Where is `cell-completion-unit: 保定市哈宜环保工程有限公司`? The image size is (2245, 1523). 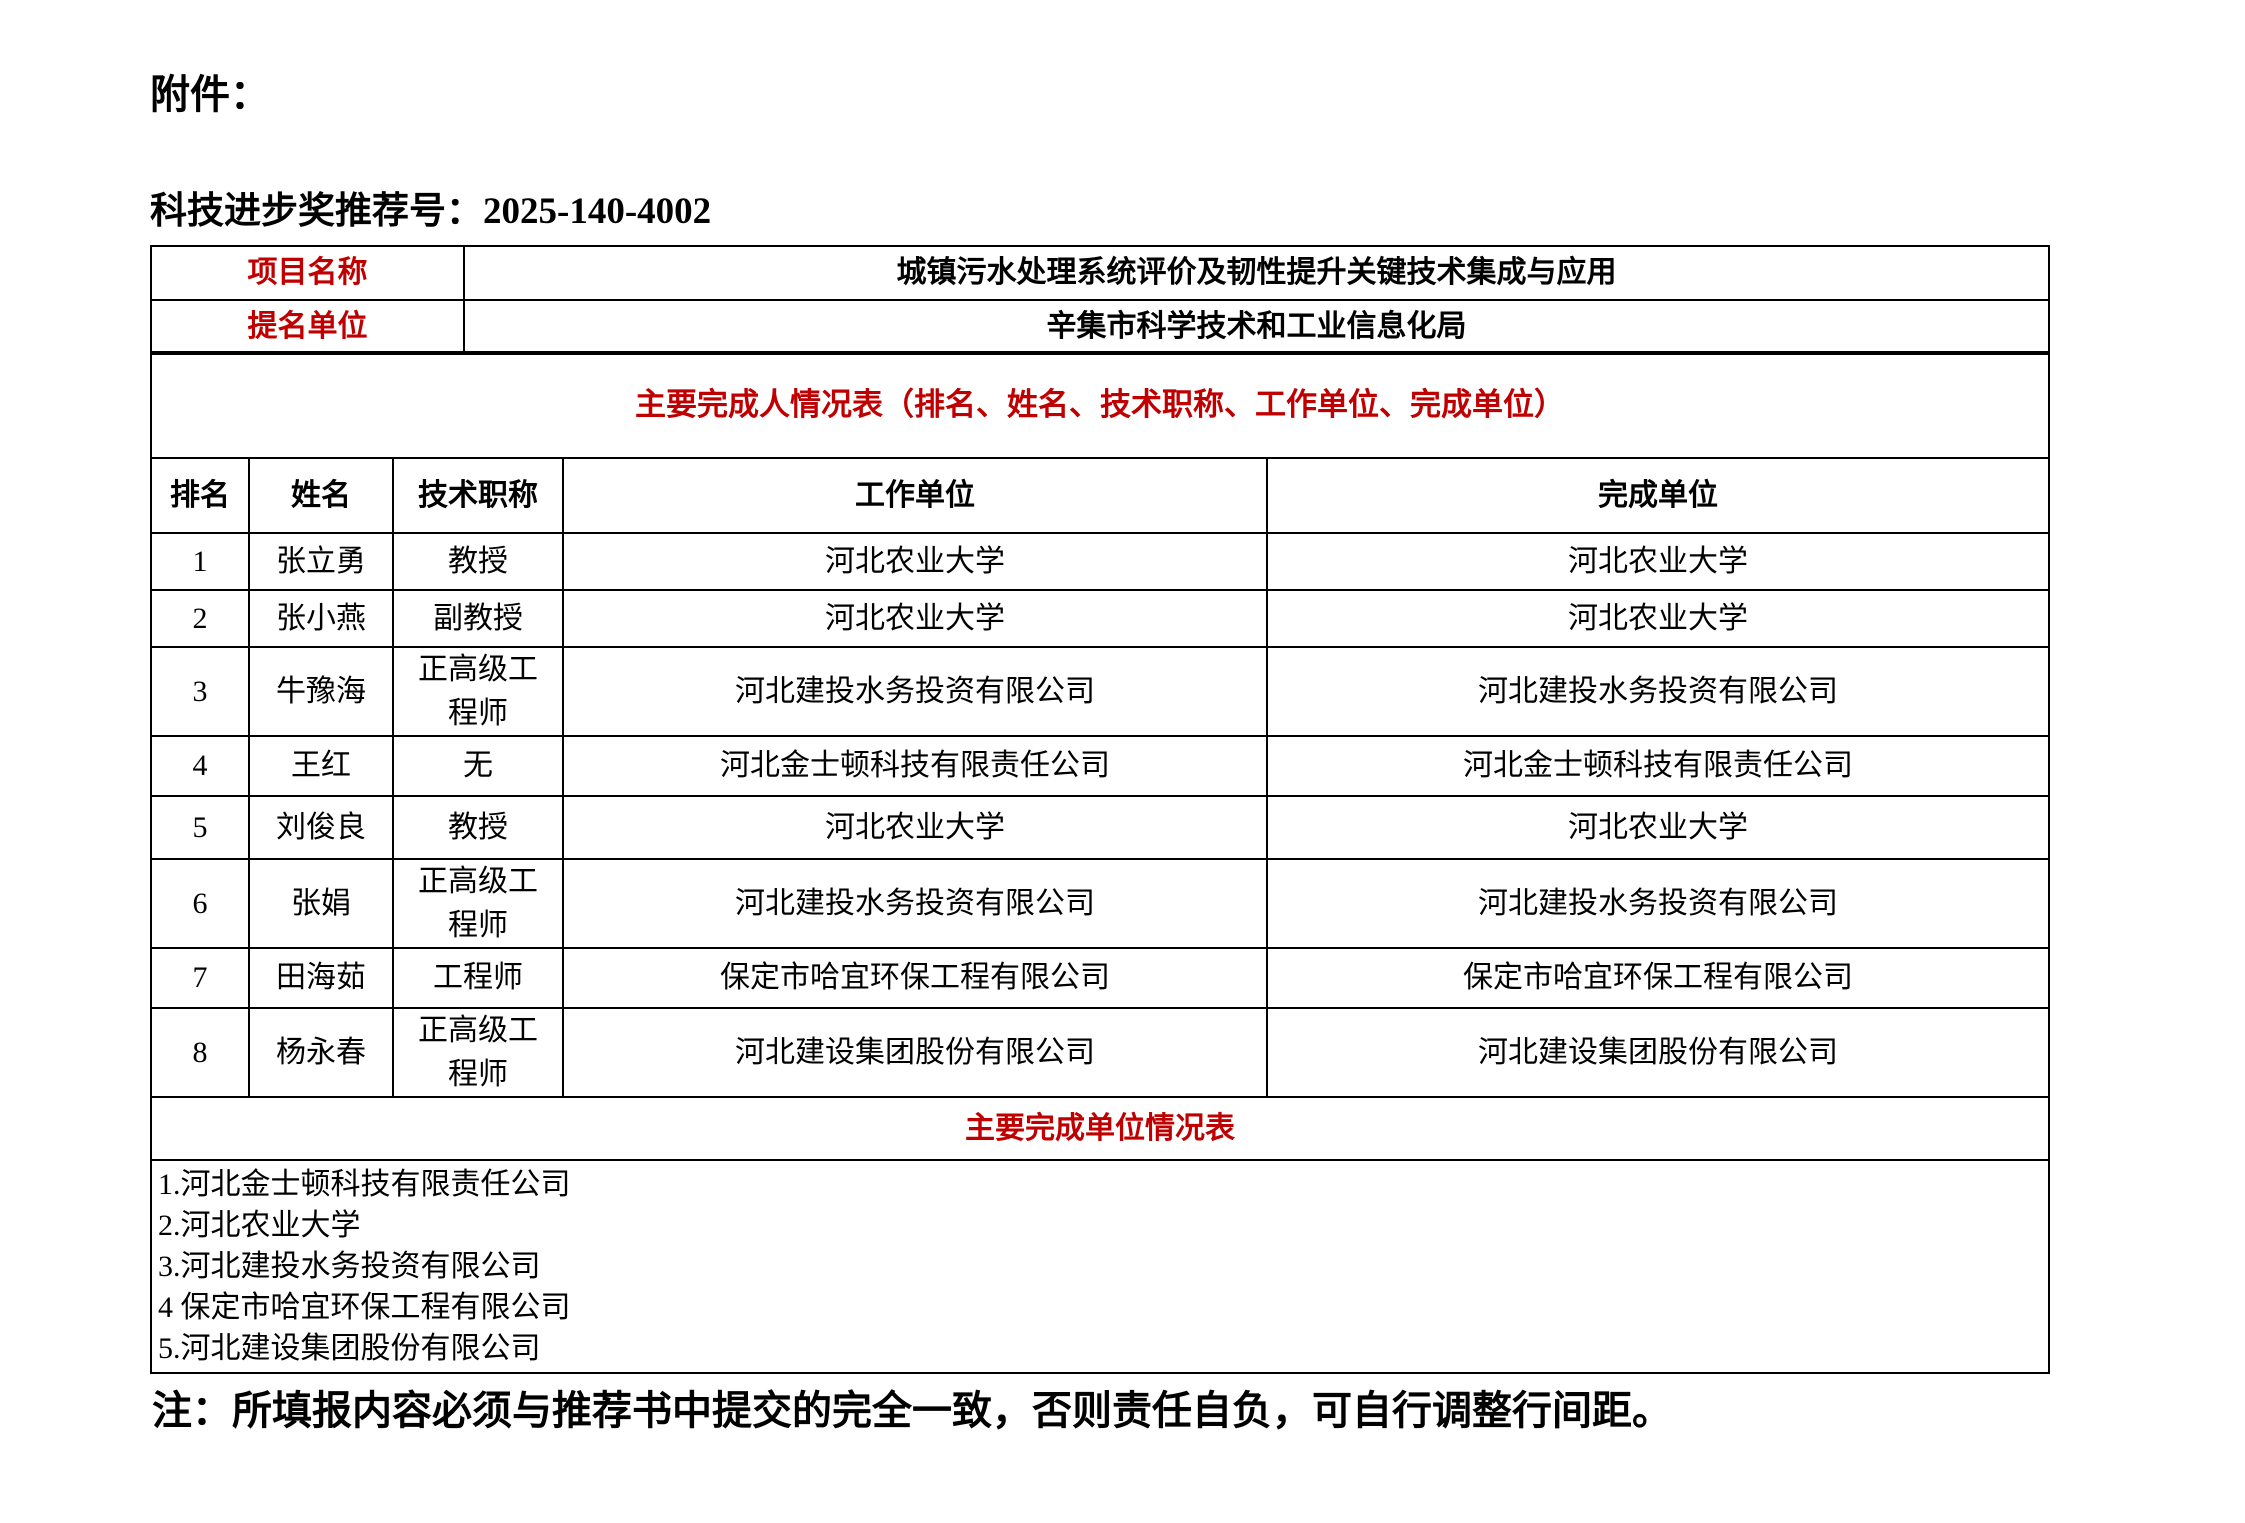 cell-completion-unit: 保定市哈宜环保工程有限公司 is located at coordinates (1658, 978).